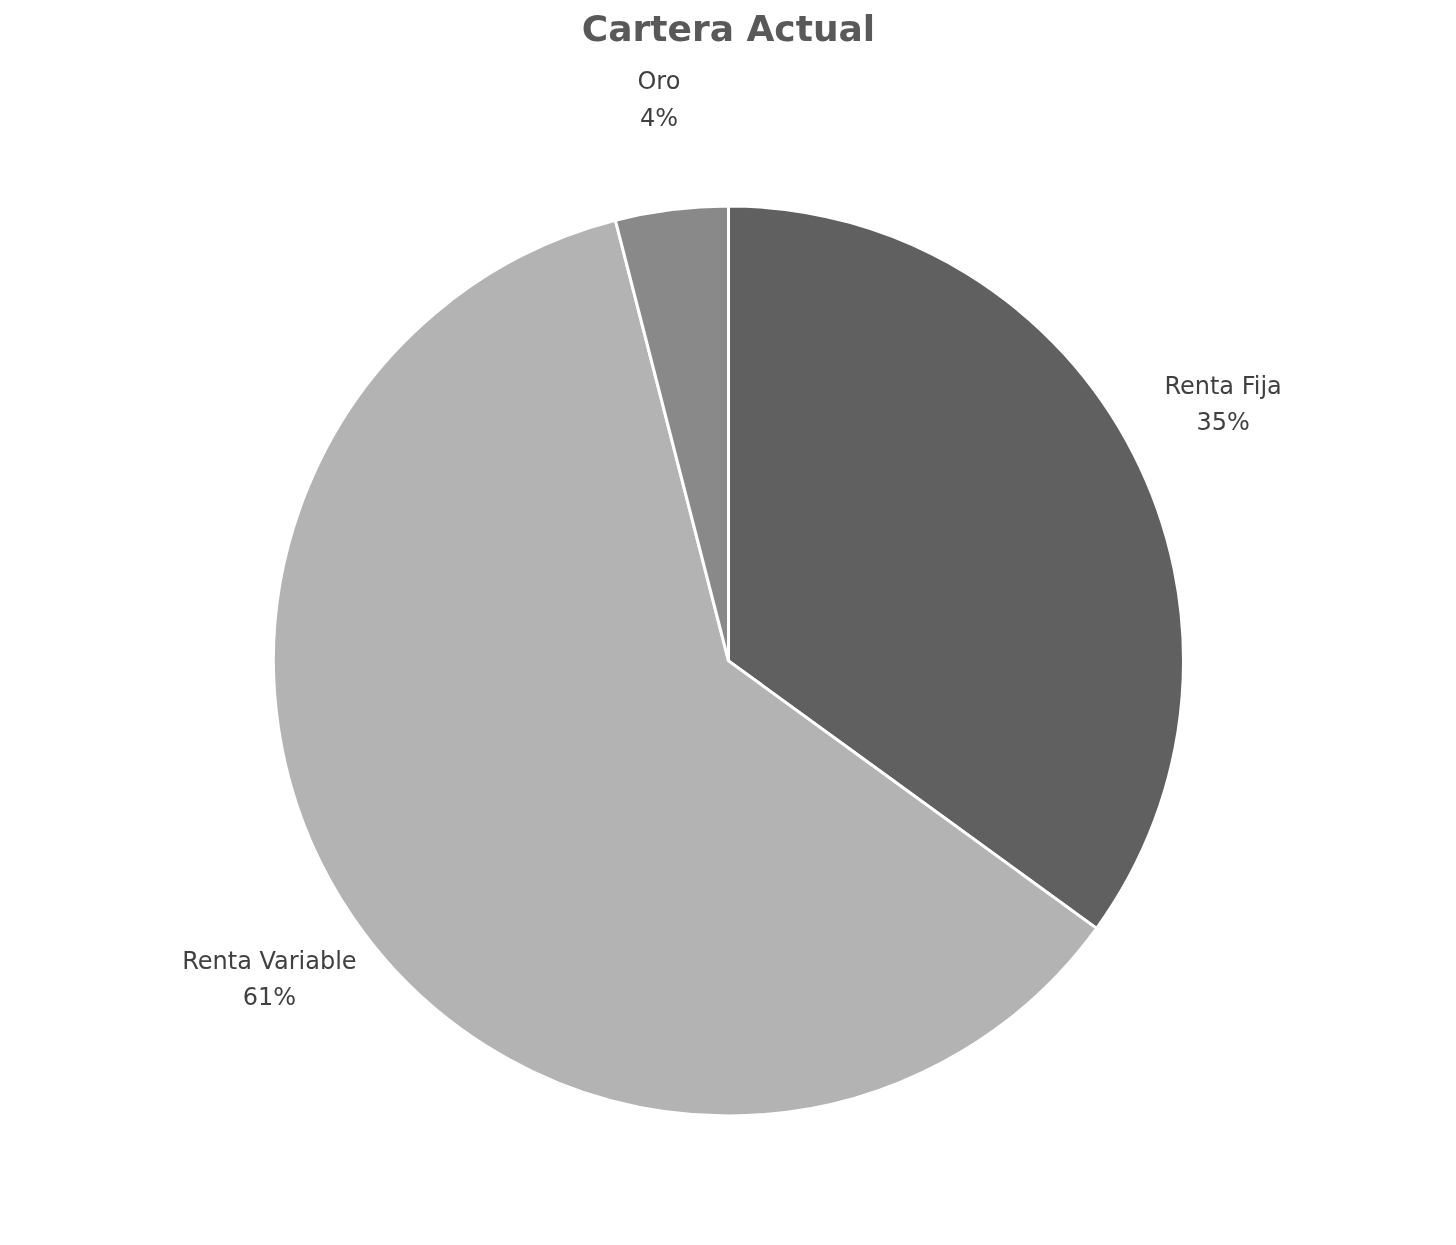  Describe the element at coordinates (658, 117) in the screenshot. I see `data-label: 4%` at that location.